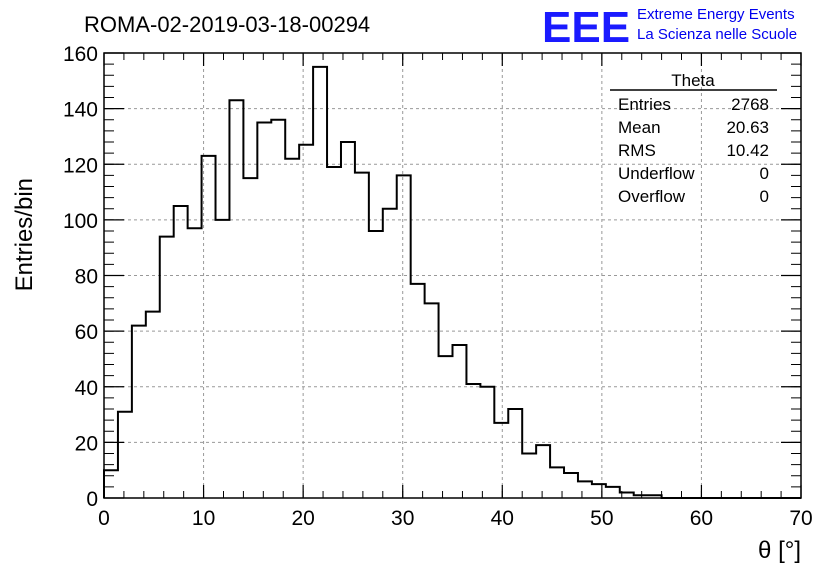  Describe the element at coordinates (637, 150) in the screenshot. I see `stat-label: RMS` at that location.